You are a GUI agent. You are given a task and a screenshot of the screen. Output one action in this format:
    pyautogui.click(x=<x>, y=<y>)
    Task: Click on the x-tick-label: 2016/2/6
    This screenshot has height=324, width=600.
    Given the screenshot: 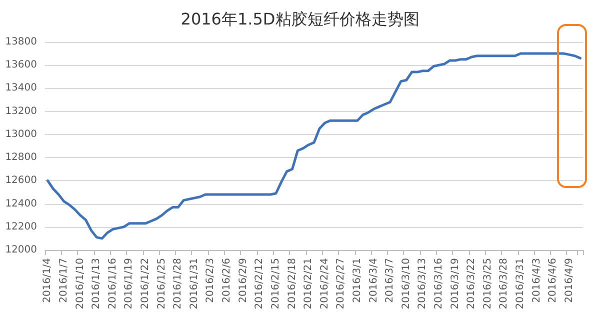 What is the action you would take?
    pyautogui.click(x=227, y=280)
    